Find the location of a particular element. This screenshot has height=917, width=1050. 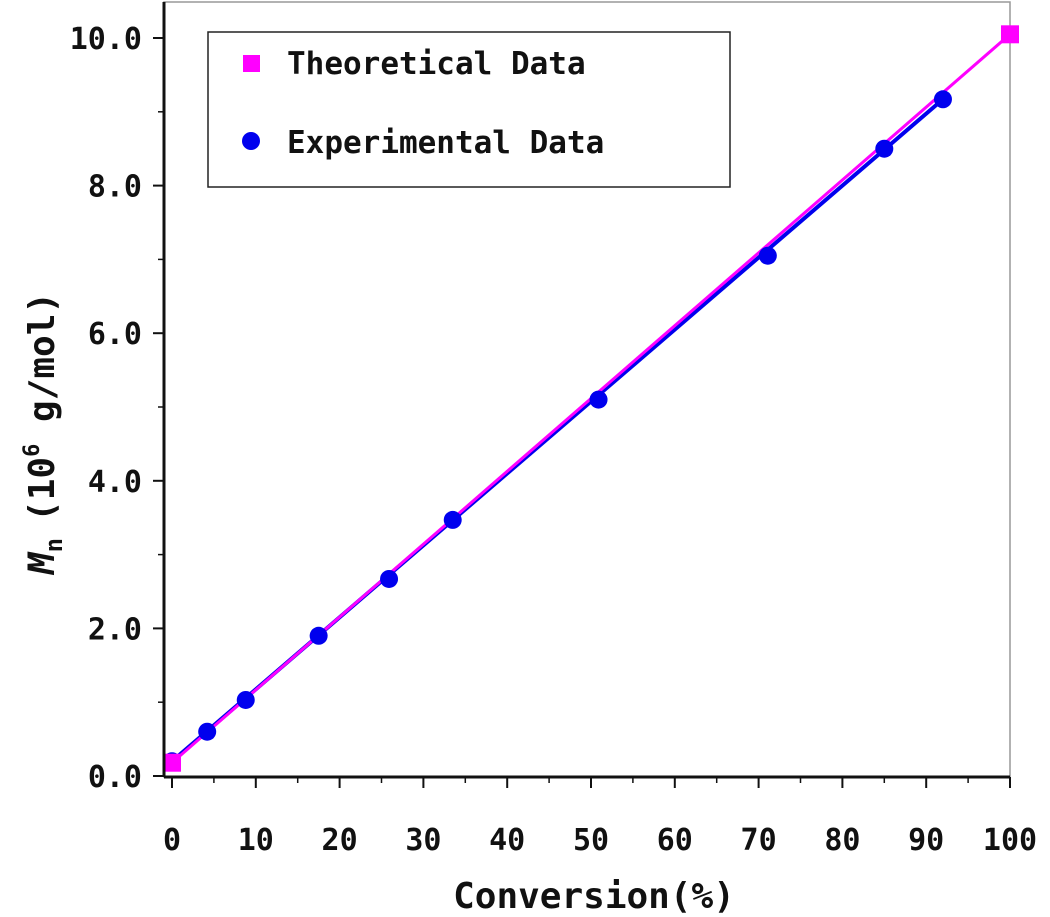

y-tick-label: 8.0 is located at coordinates (115, 187).